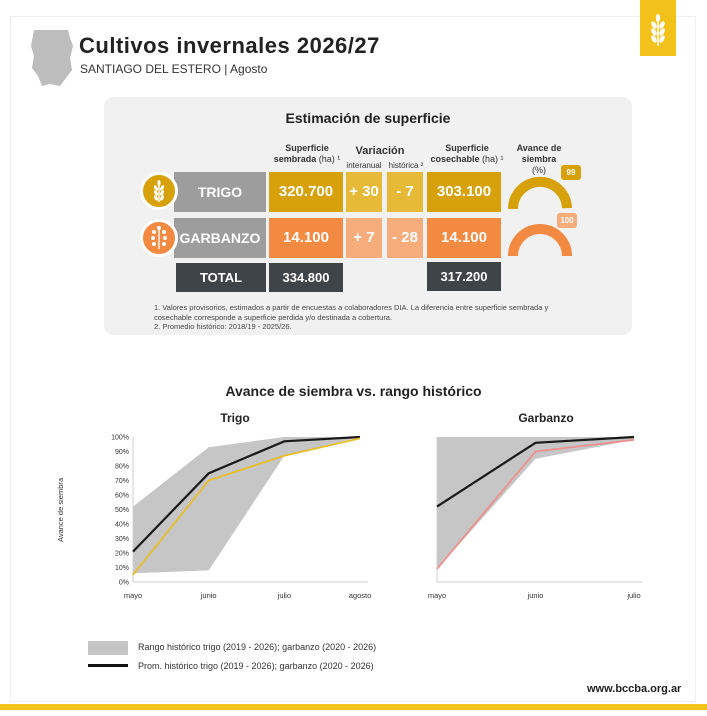 This screenshot has width=707, height=716. I want to click on trigo-sembrada: 320.700, so click(306, 192).